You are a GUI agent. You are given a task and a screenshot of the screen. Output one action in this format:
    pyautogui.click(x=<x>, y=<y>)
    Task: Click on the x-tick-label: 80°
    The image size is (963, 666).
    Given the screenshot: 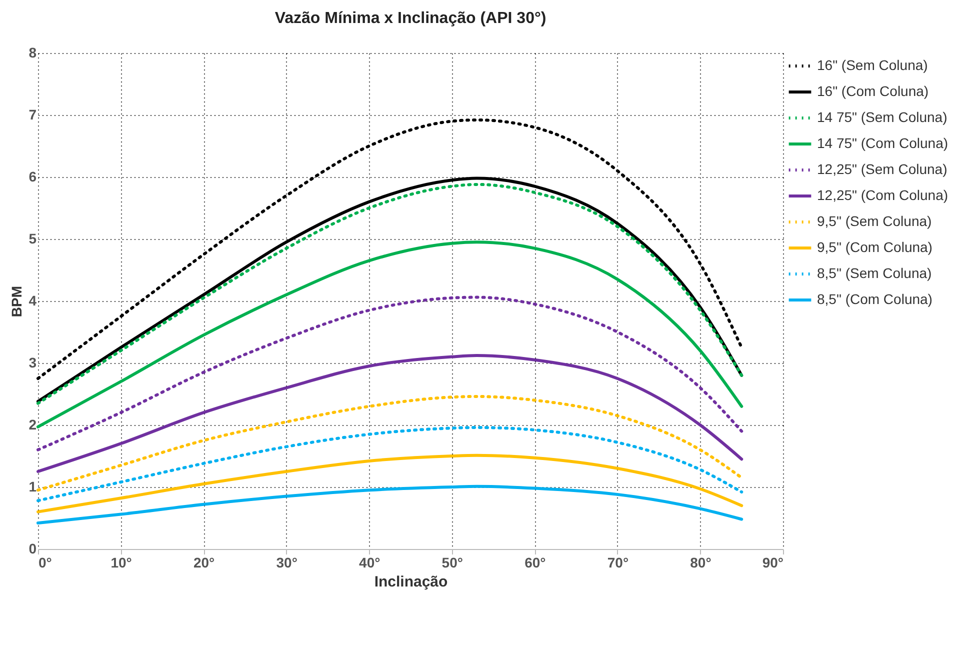 What is the action you would take?
    pyautogui.click(x=701, y=562)
    